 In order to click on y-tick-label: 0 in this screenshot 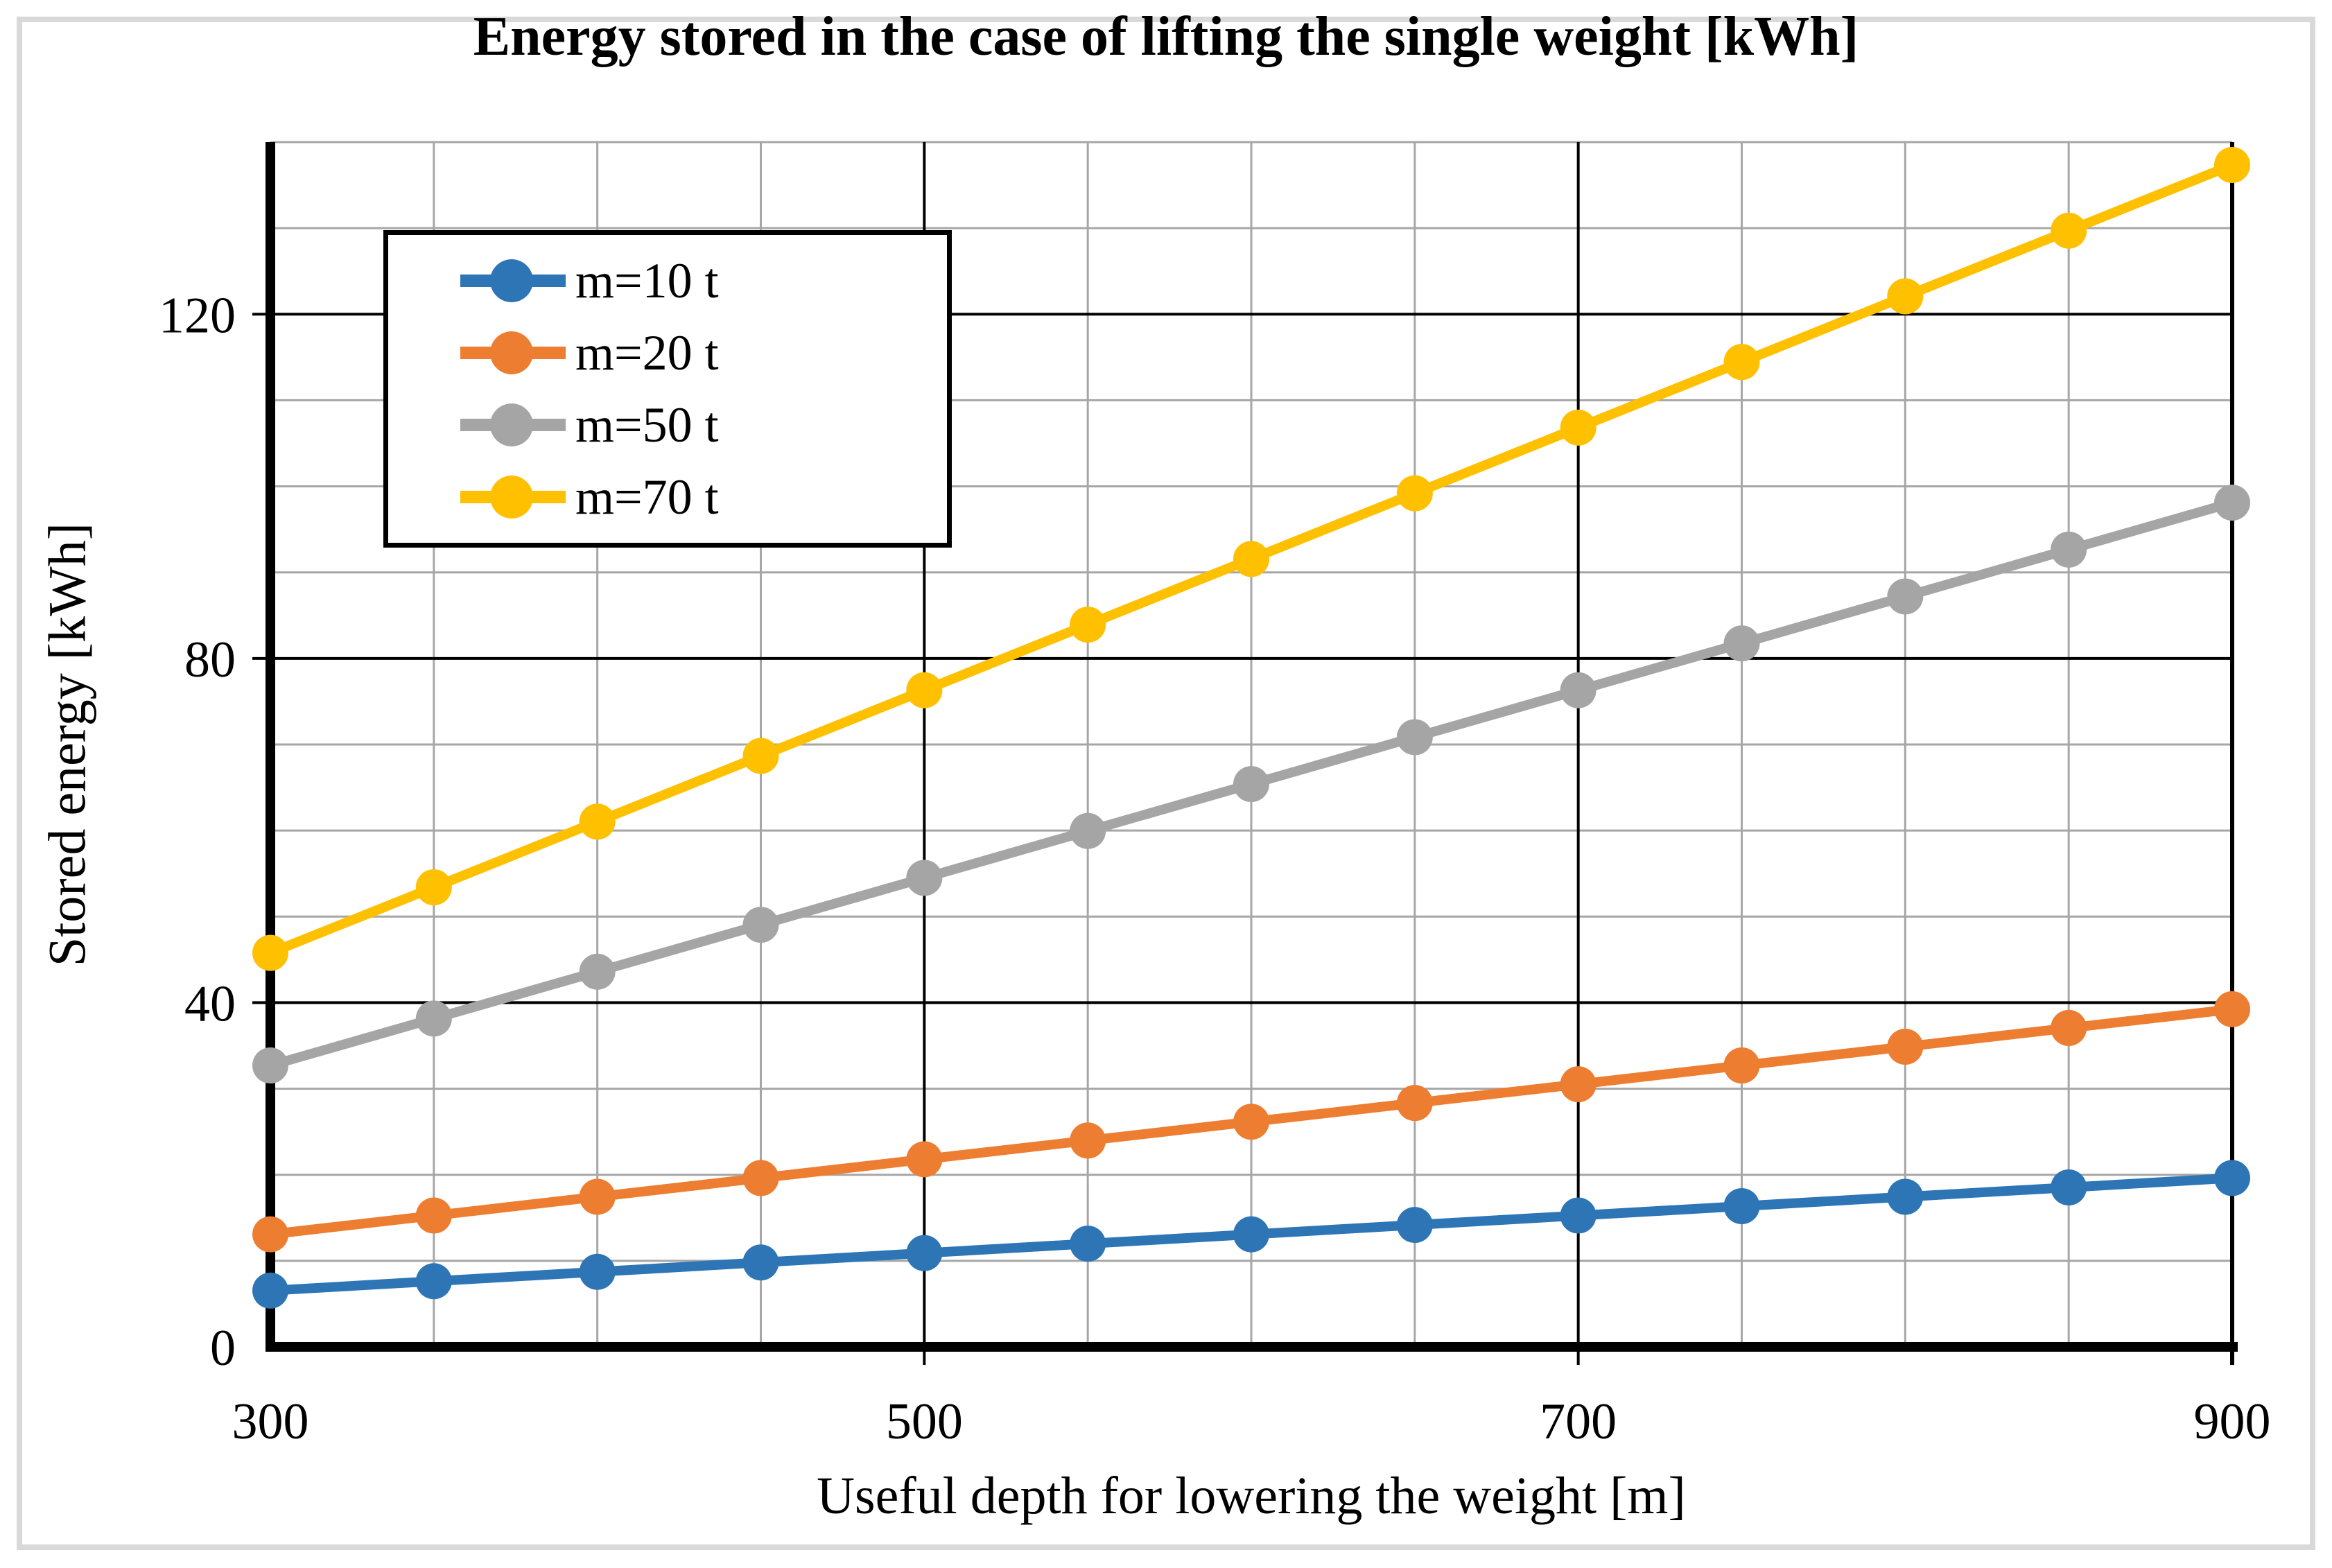, I will do `click(223, 1348)`.